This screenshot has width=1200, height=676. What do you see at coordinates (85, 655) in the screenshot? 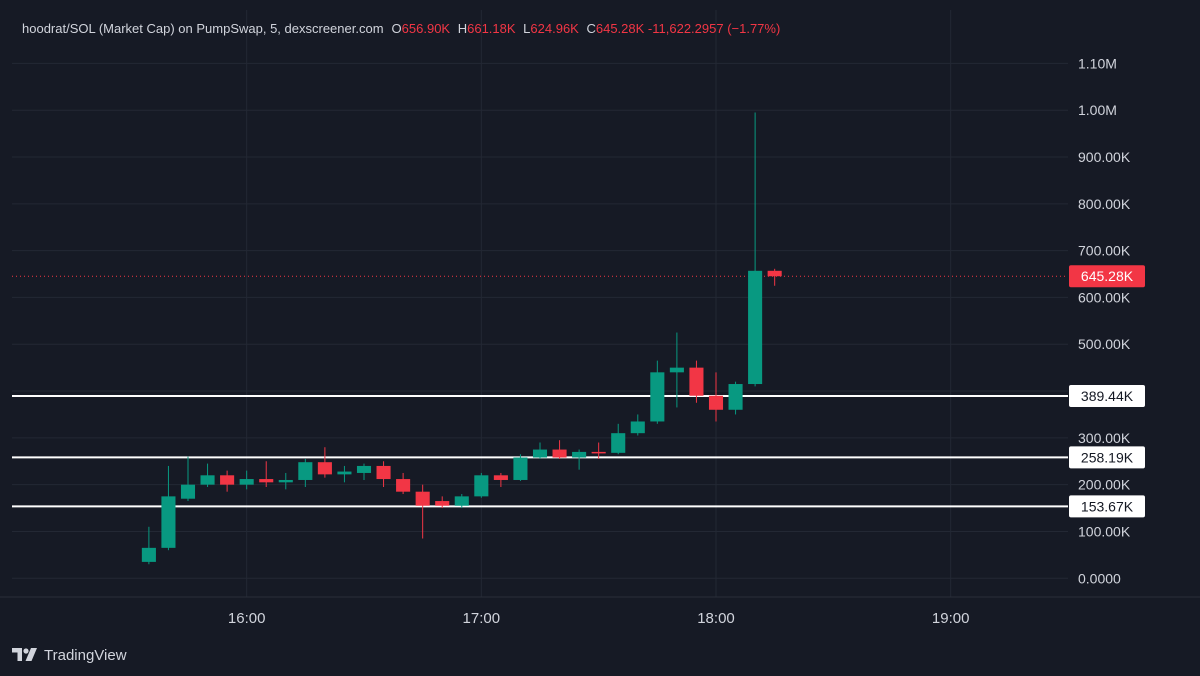
I see `tradingview-label: TradingView` at bounding box center [85, 655].